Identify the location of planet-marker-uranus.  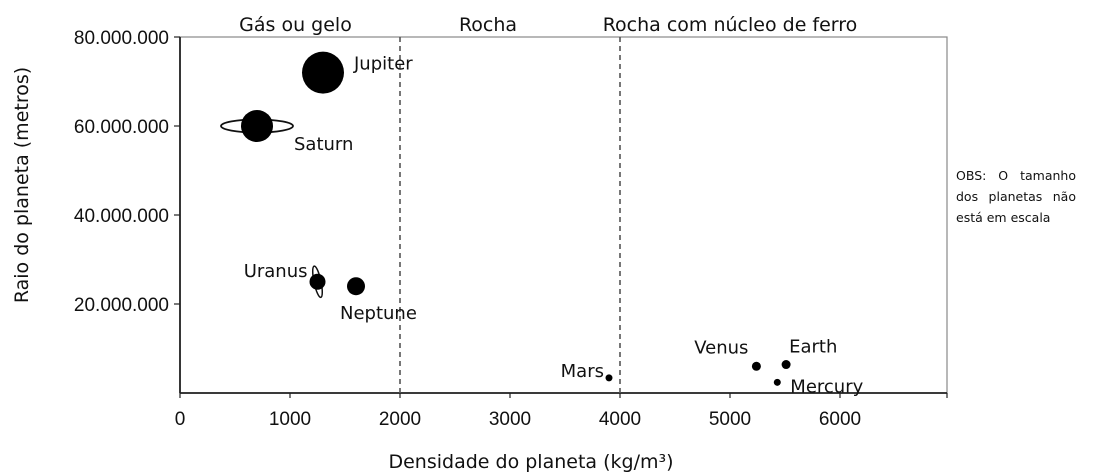
(317, 281).